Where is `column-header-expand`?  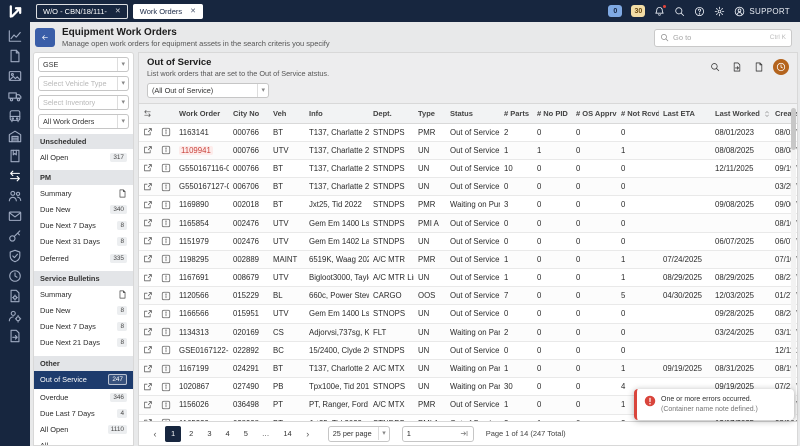
column-header-expand is located at coordinates (148, 114).